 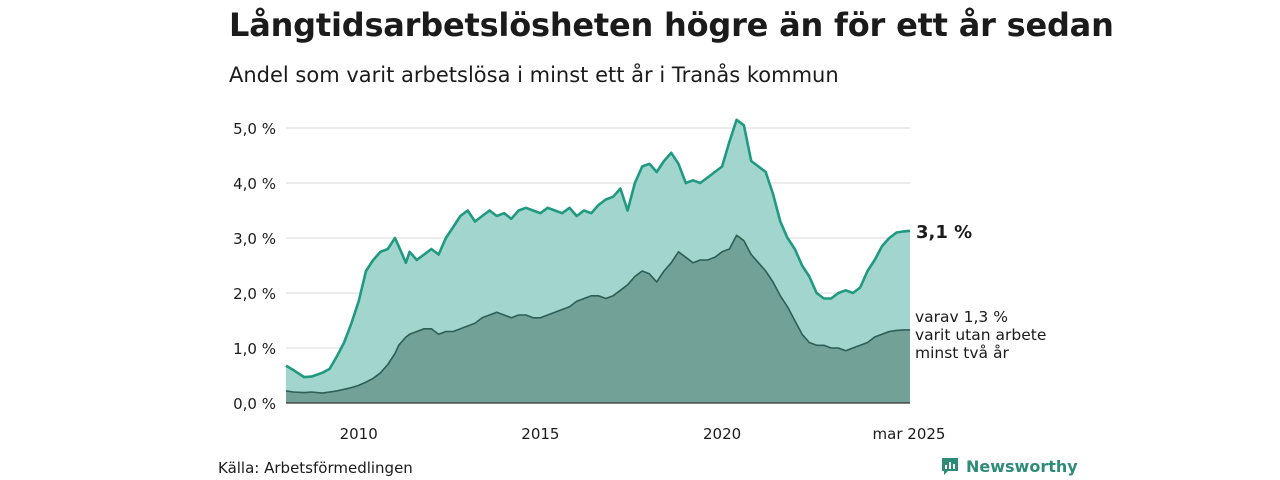 What do you see at coordinates (722, 434) in the screenshot?
I see `x-tick-label-2: 2020` at bounding box center [722, 434].